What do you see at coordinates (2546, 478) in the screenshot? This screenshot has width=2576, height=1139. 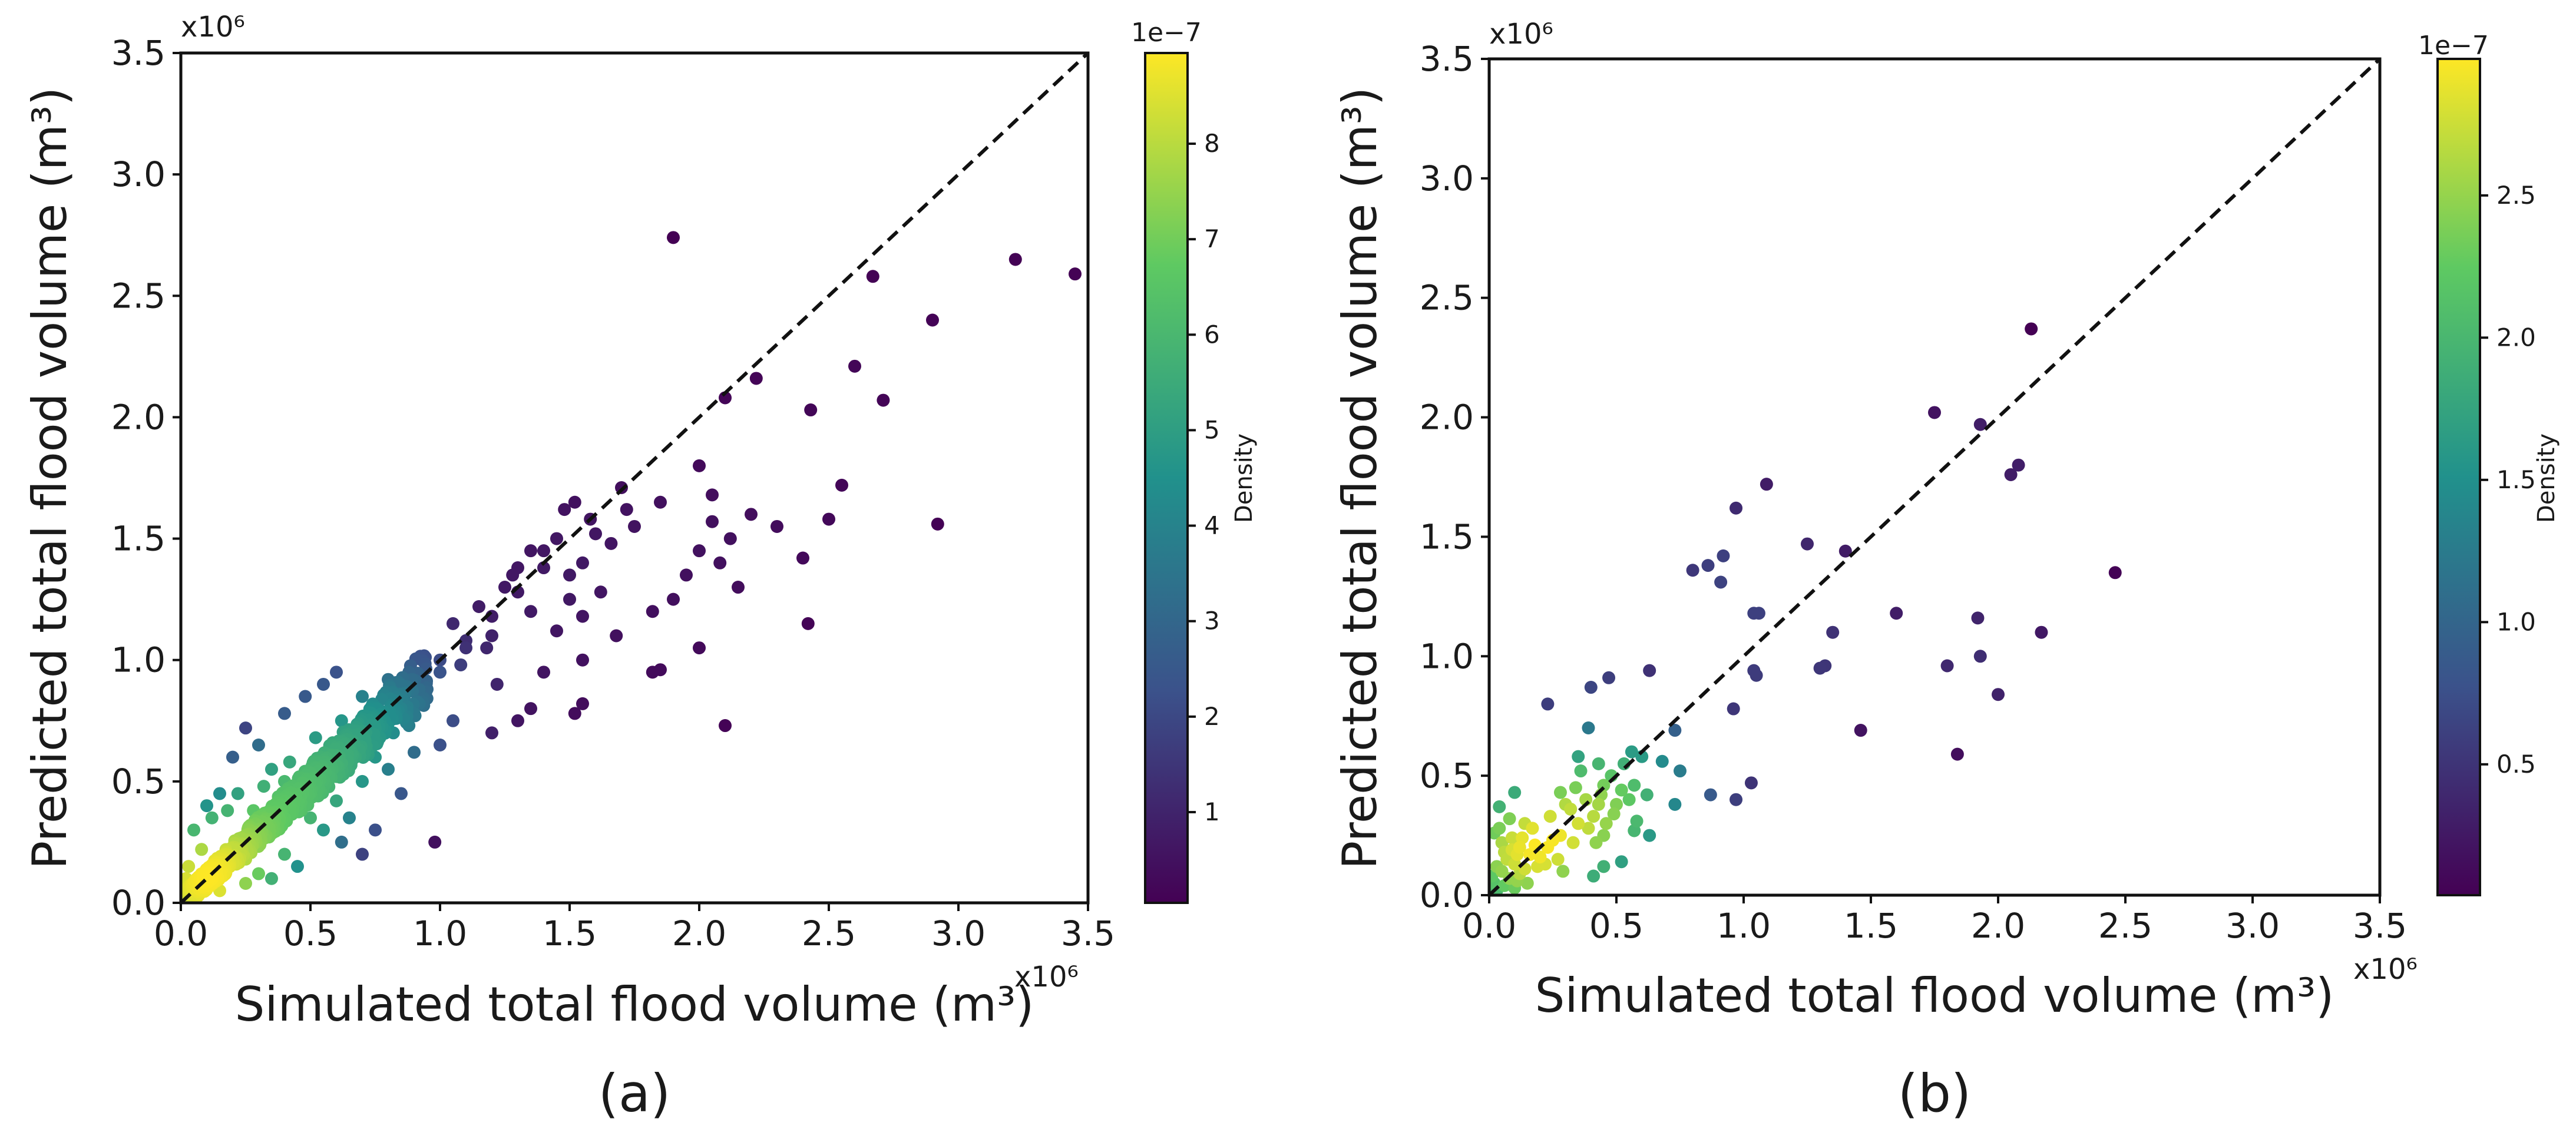 I see `panel-b-colorbar-label: Density` at bounding box center [2546, 478].